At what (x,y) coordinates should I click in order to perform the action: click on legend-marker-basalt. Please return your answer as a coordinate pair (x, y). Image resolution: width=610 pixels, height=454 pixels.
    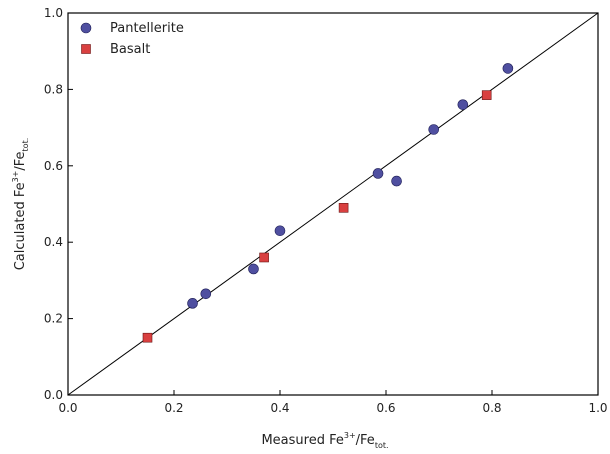
    Looking at the image, I should click on (86, 49).